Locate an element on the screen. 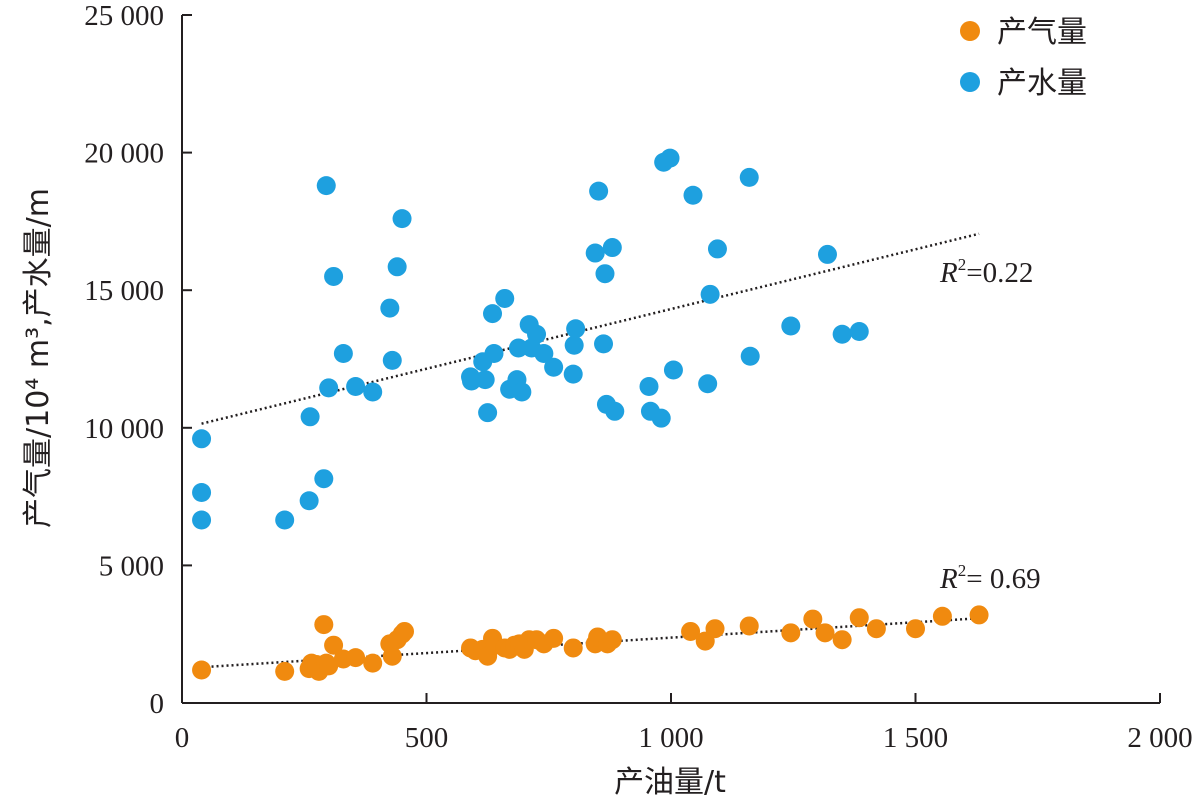 This screenshot has width=1200, height=803. y-tick-label: 5 000 is located at coordinates (131, 566).